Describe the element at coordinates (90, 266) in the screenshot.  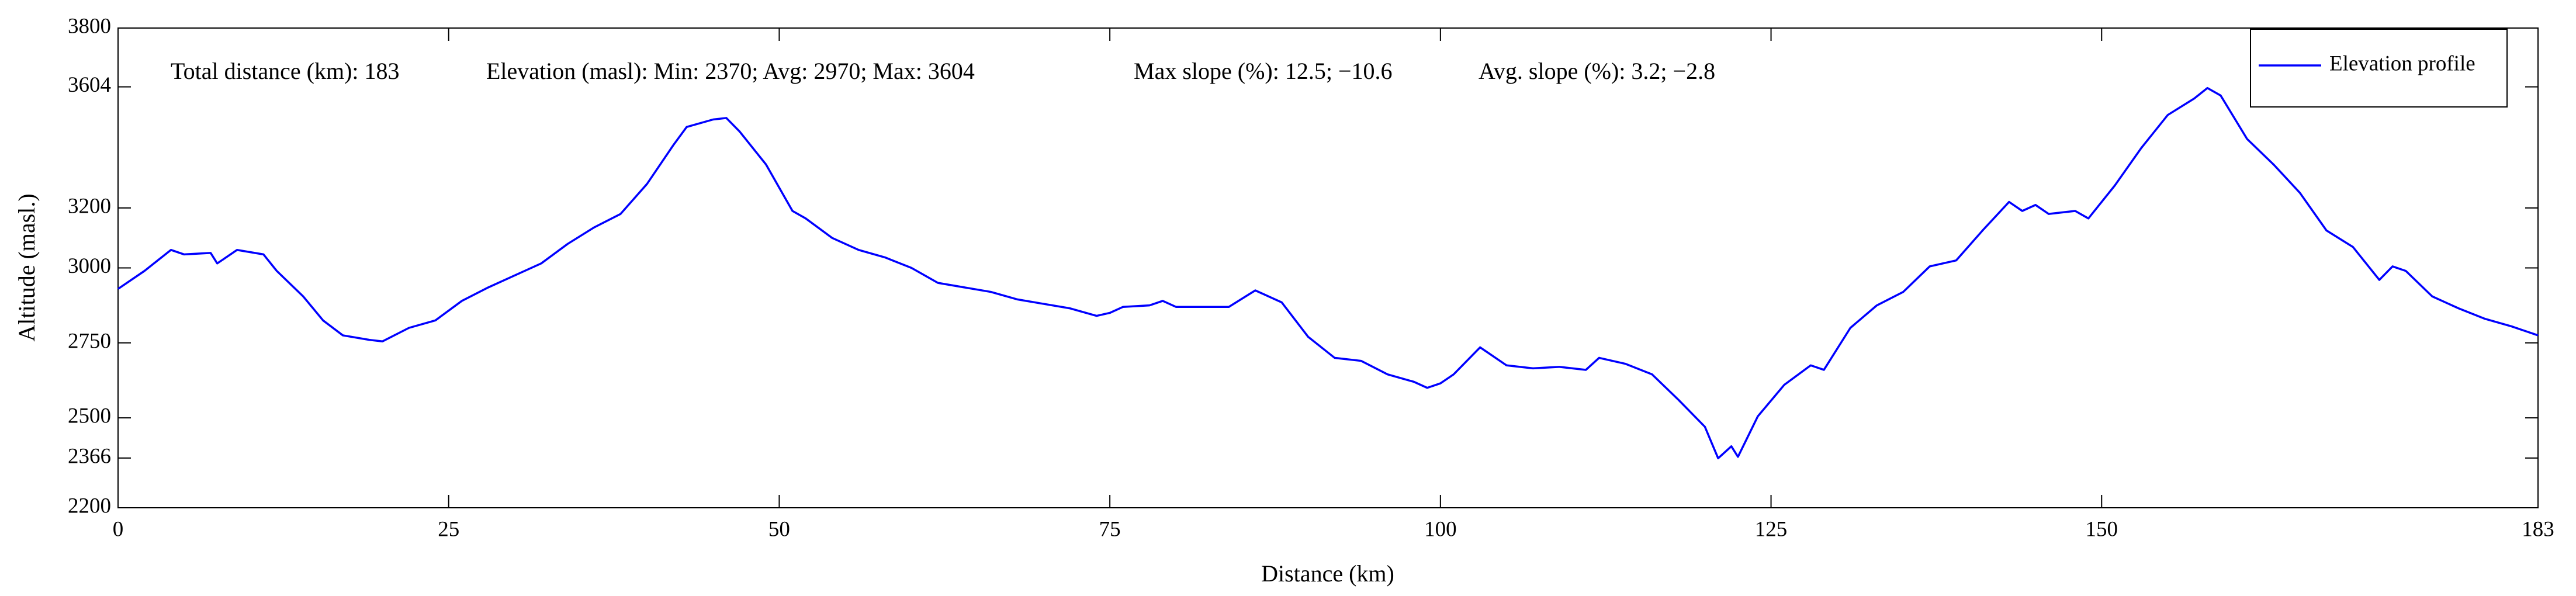
I see `y-tick-label: 3000` at that location.